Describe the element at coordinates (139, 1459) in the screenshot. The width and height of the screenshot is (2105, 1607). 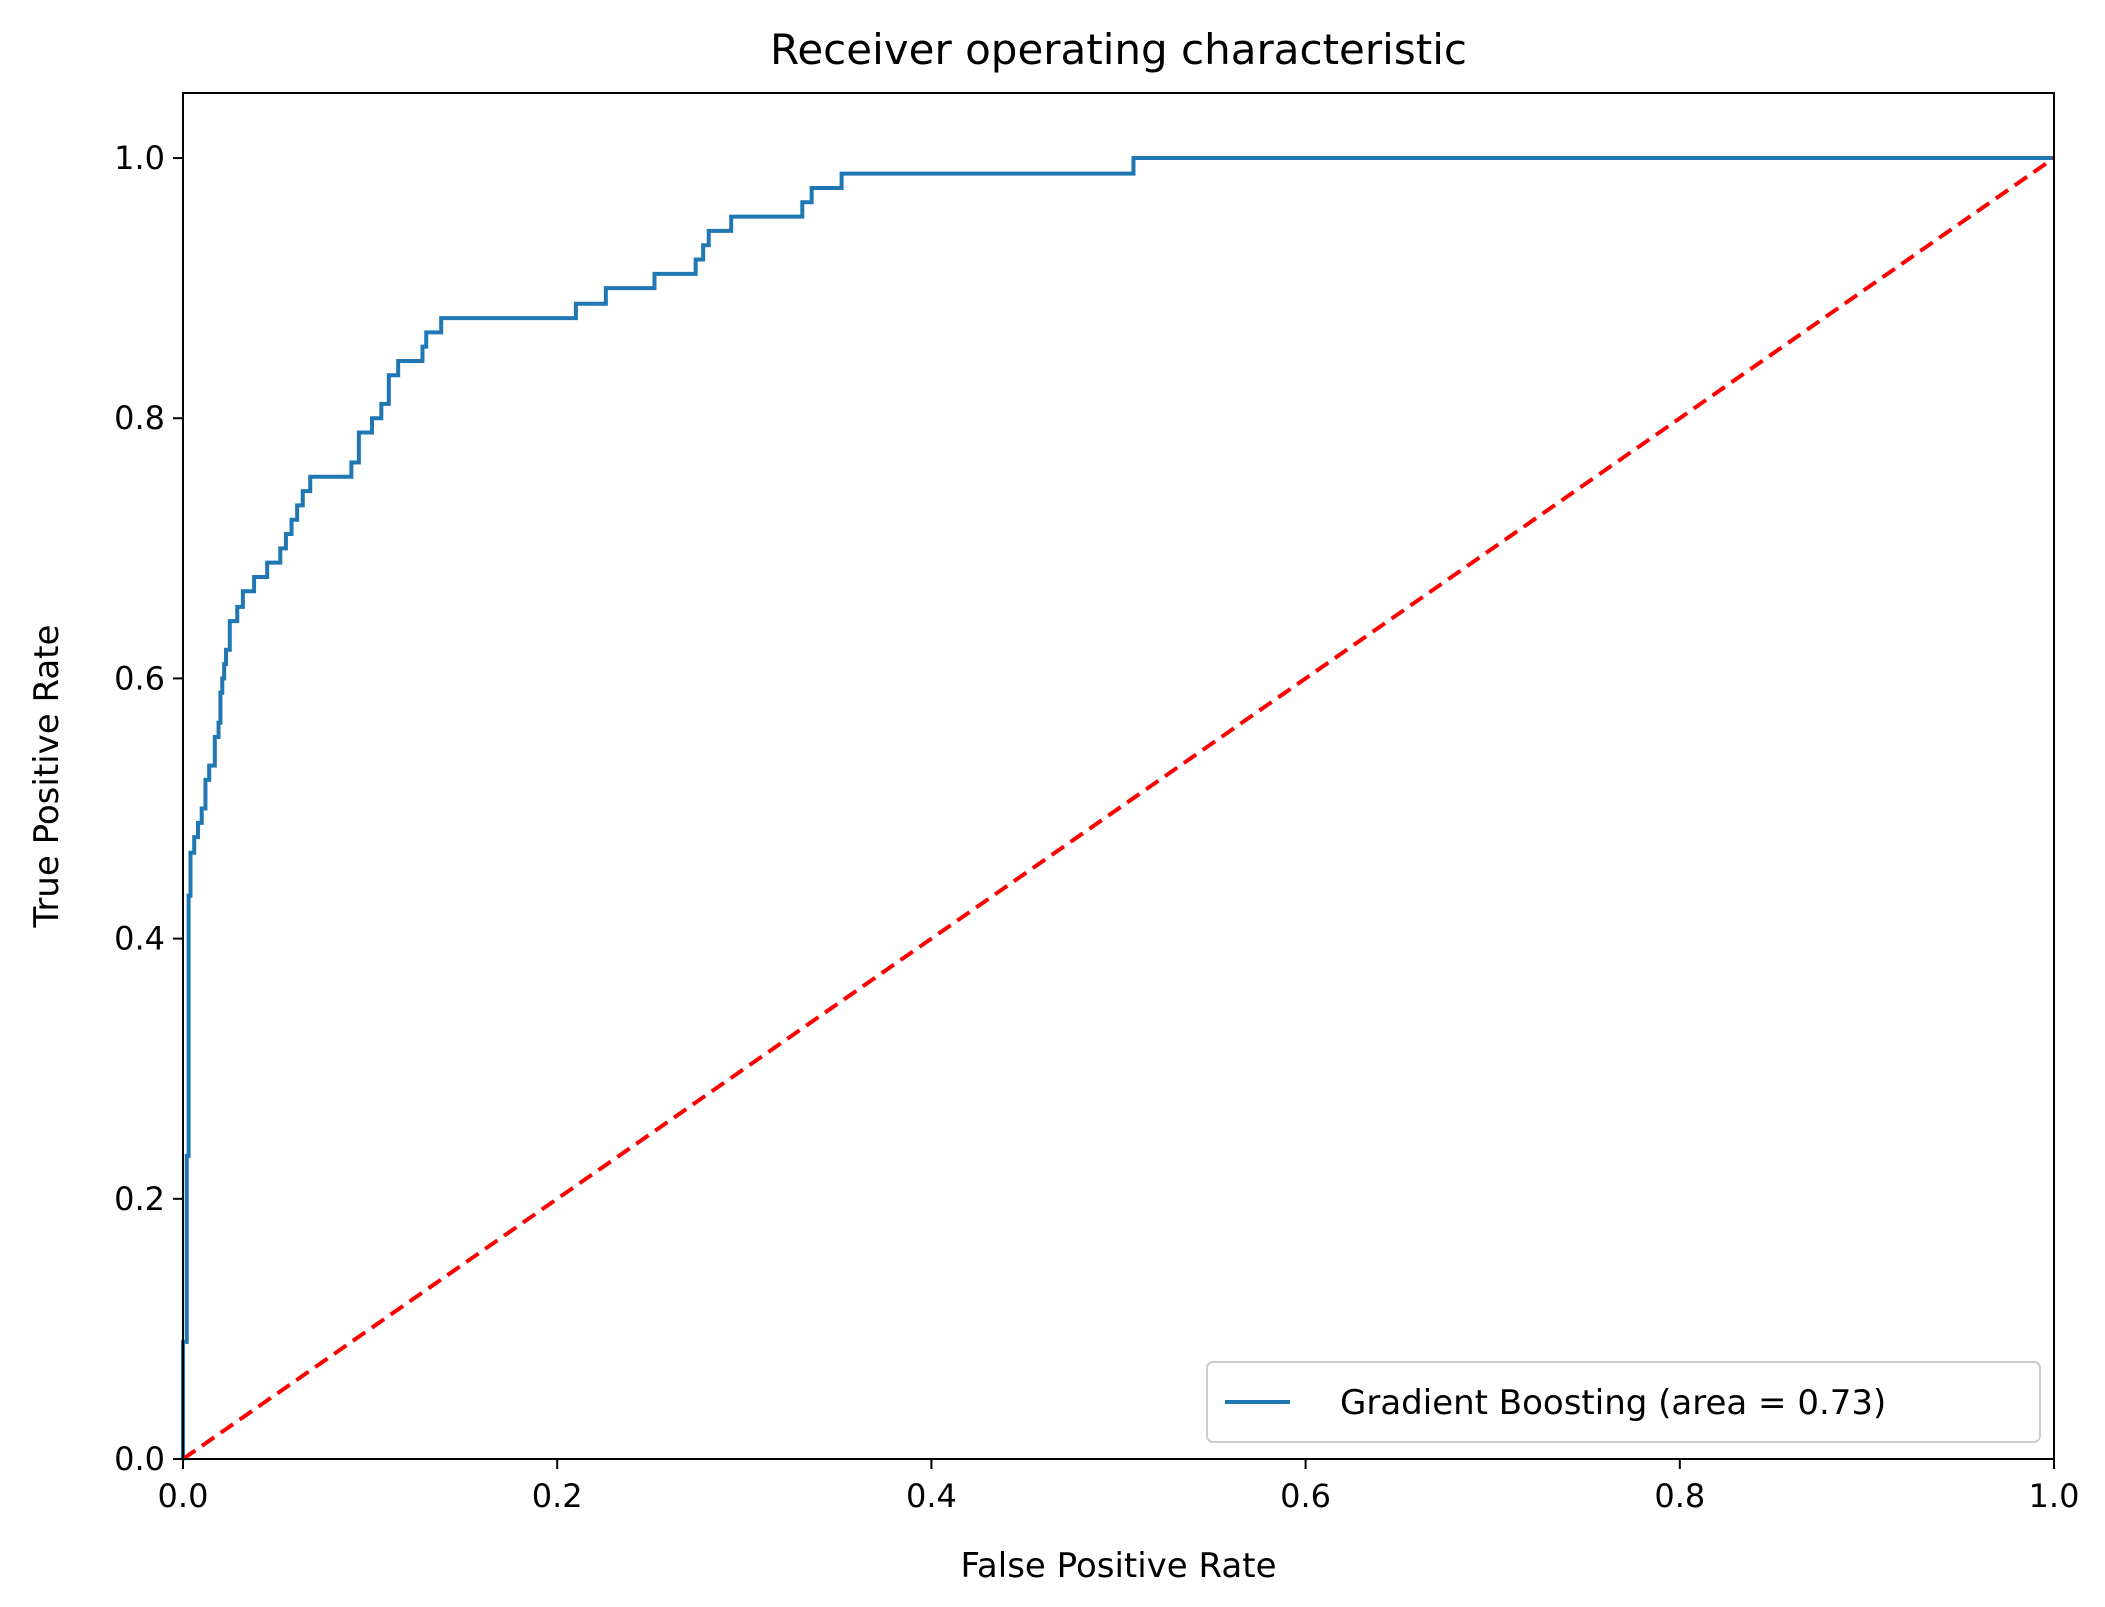
I see `y-tick-label: 0.0` at that location.